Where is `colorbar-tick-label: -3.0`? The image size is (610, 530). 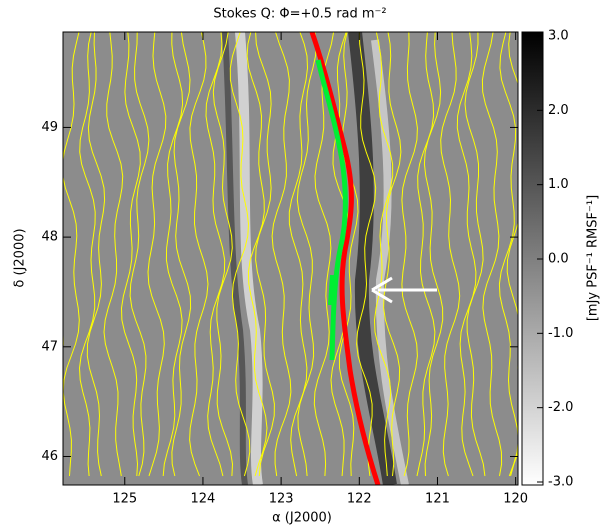
colorbar-tick-label: -3.0 is located at coordinates (560, 482).